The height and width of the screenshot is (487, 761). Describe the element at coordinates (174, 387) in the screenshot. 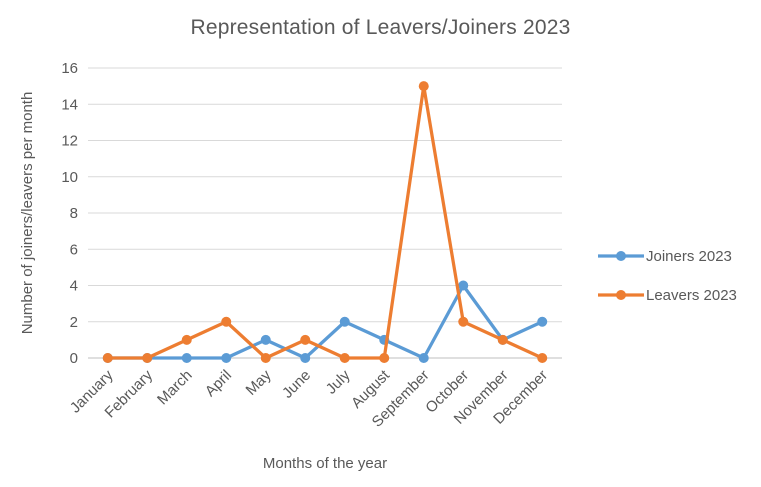

I see `x-tick-label: March` at that location.